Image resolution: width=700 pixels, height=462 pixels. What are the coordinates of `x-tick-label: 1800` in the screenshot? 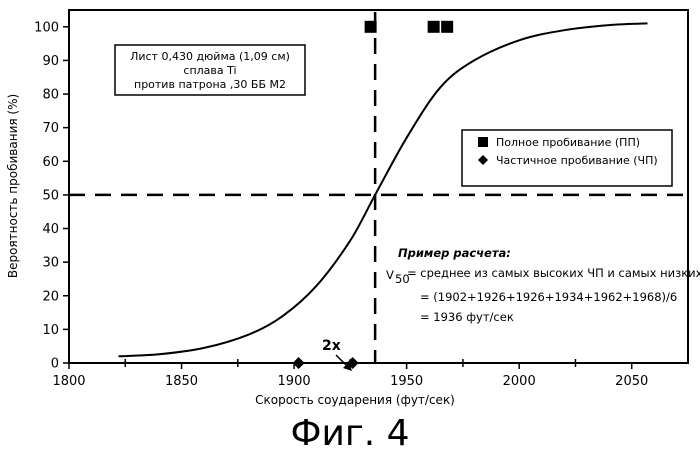 It's located at (68, 381).